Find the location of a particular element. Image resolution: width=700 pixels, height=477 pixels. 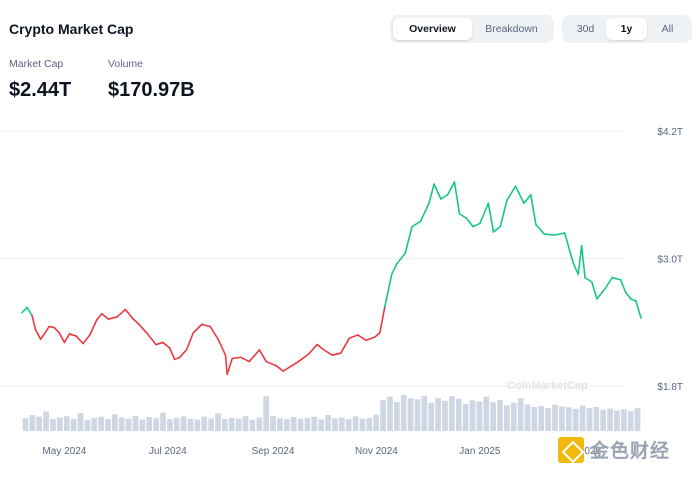

coinmarketcap-watermark: CoinMarketCap is located at coordinates (547, 386).